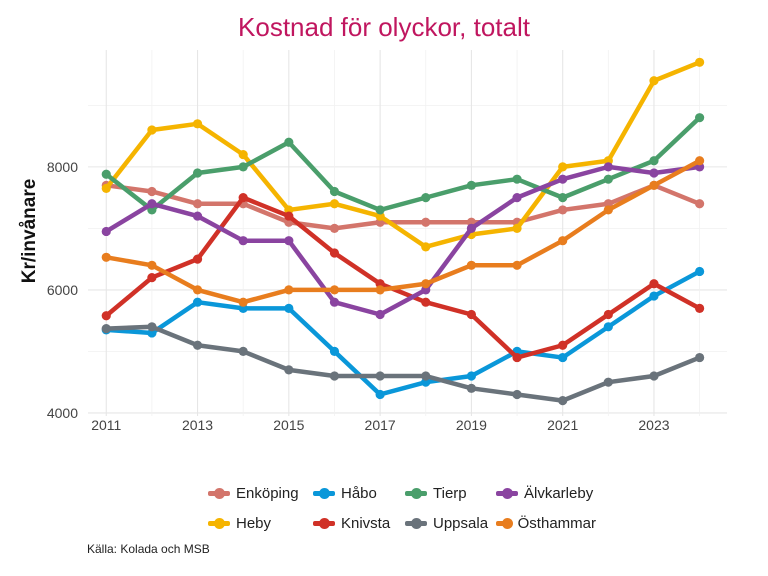  Describe the element at coordinates (197, 425) in the screenshot. I see `x-tick-label: 2013` at that location.